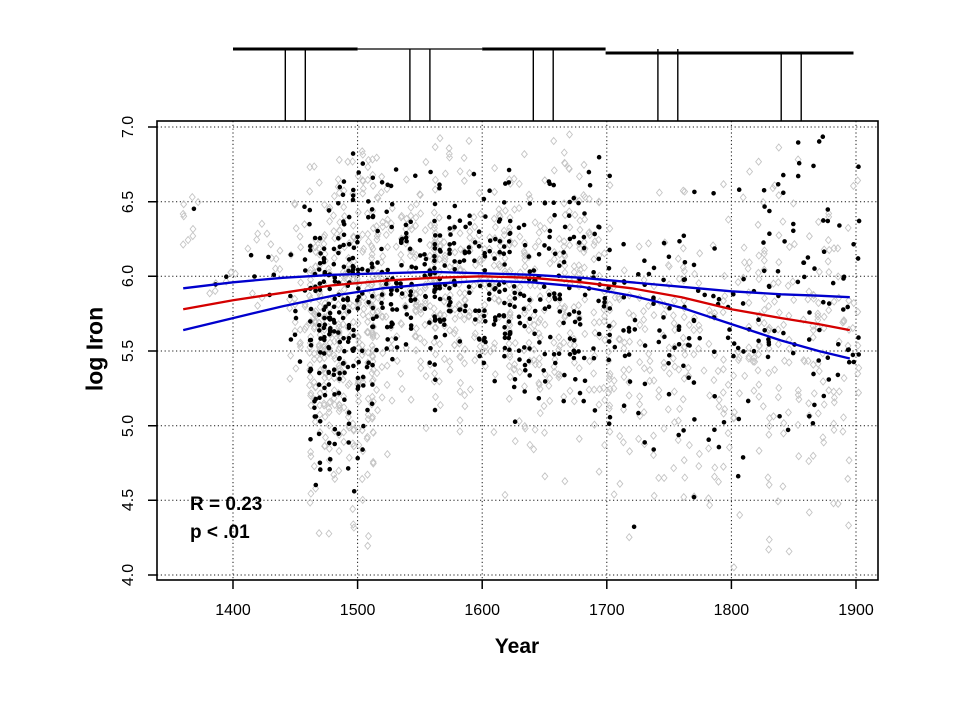  What do you see at coordinates (128, 500) in the screenshot?
I see `y-tick-label-4.5: 4.5` at bounding box center [128, 500].